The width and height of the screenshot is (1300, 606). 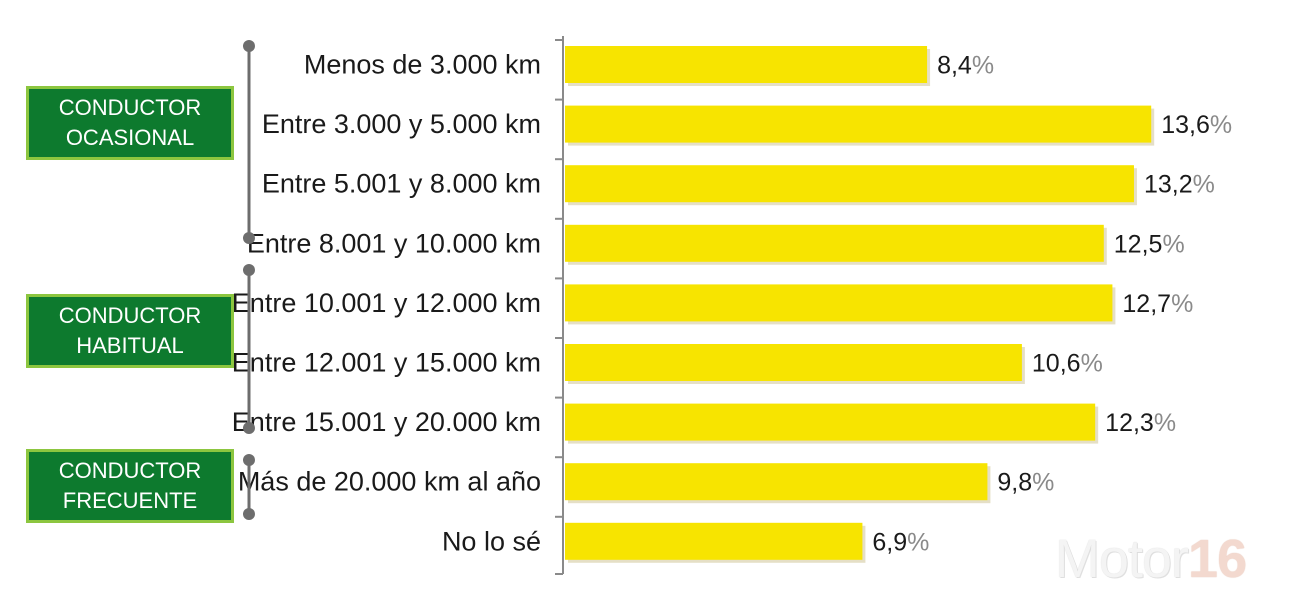 What do you see at coordinates (1025, 483) in the screenshot?
I see `data-label: 9,8%` at bounding box center [1025, 483].